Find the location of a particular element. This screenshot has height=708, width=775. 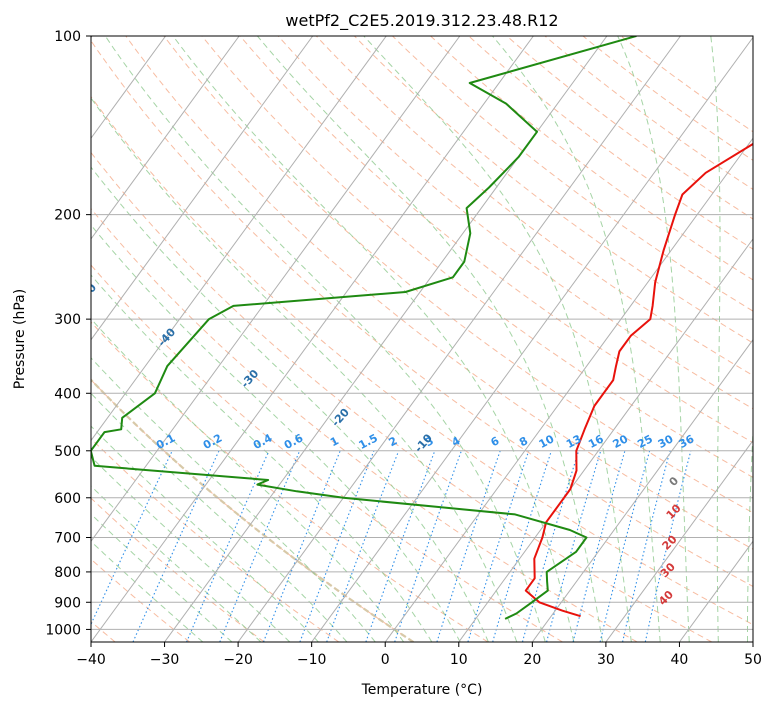

y-tick-label: 700 is located at coordinates (67, 539).